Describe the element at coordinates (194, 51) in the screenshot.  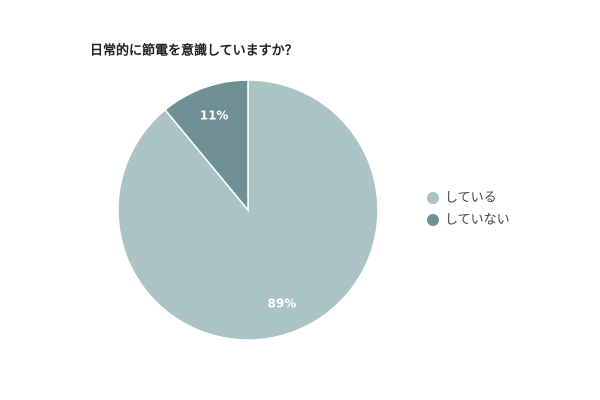
I see `chart-title: 日常的に節電を意識していますか？` at that location.